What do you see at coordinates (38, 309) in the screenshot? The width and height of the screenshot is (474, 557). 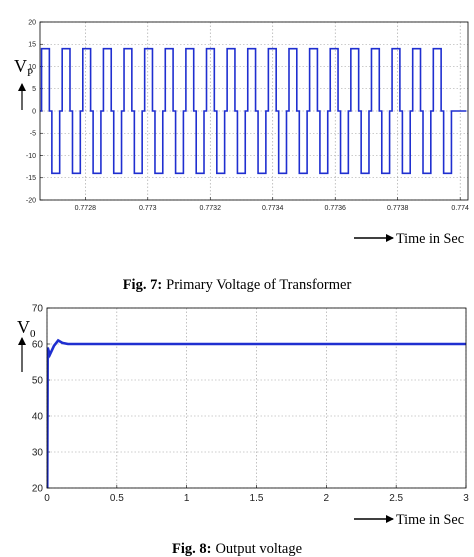 I see `y-tick-label: 70` at bounding box center [38, 309].